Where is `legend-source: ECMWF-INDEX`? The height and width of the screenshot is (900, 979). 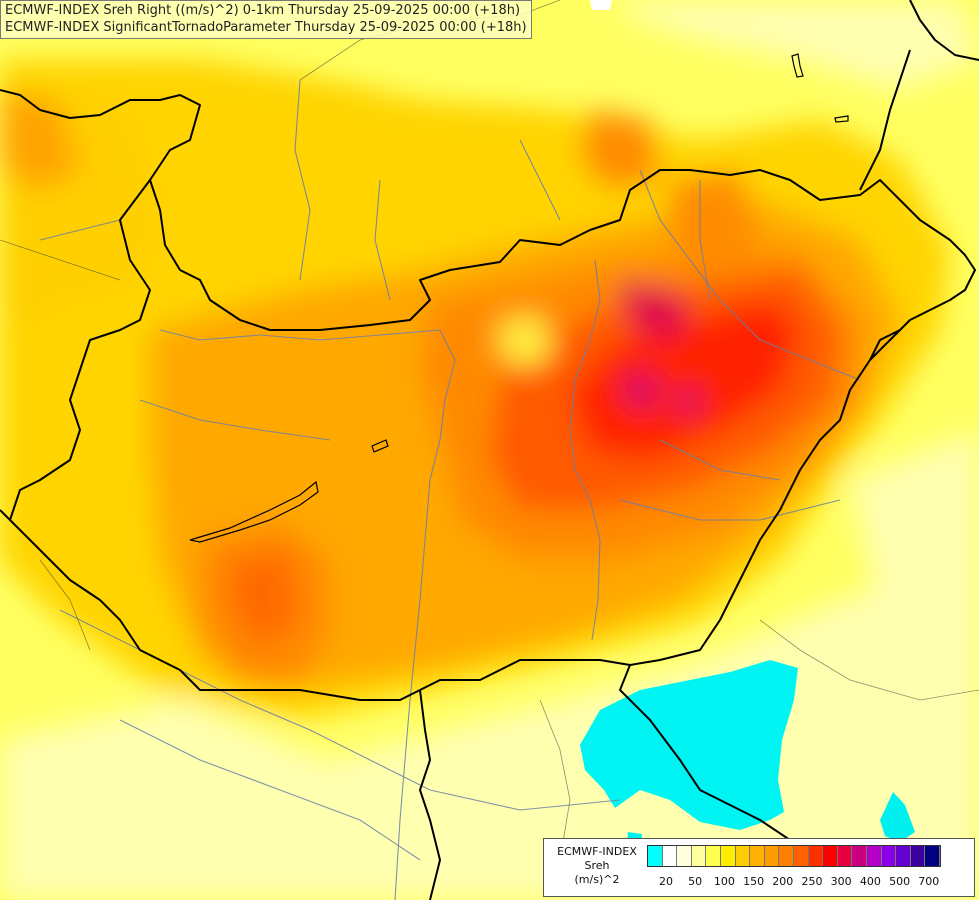 legend-source: ECMWF-INDEX is located at coordinates (597, 851).